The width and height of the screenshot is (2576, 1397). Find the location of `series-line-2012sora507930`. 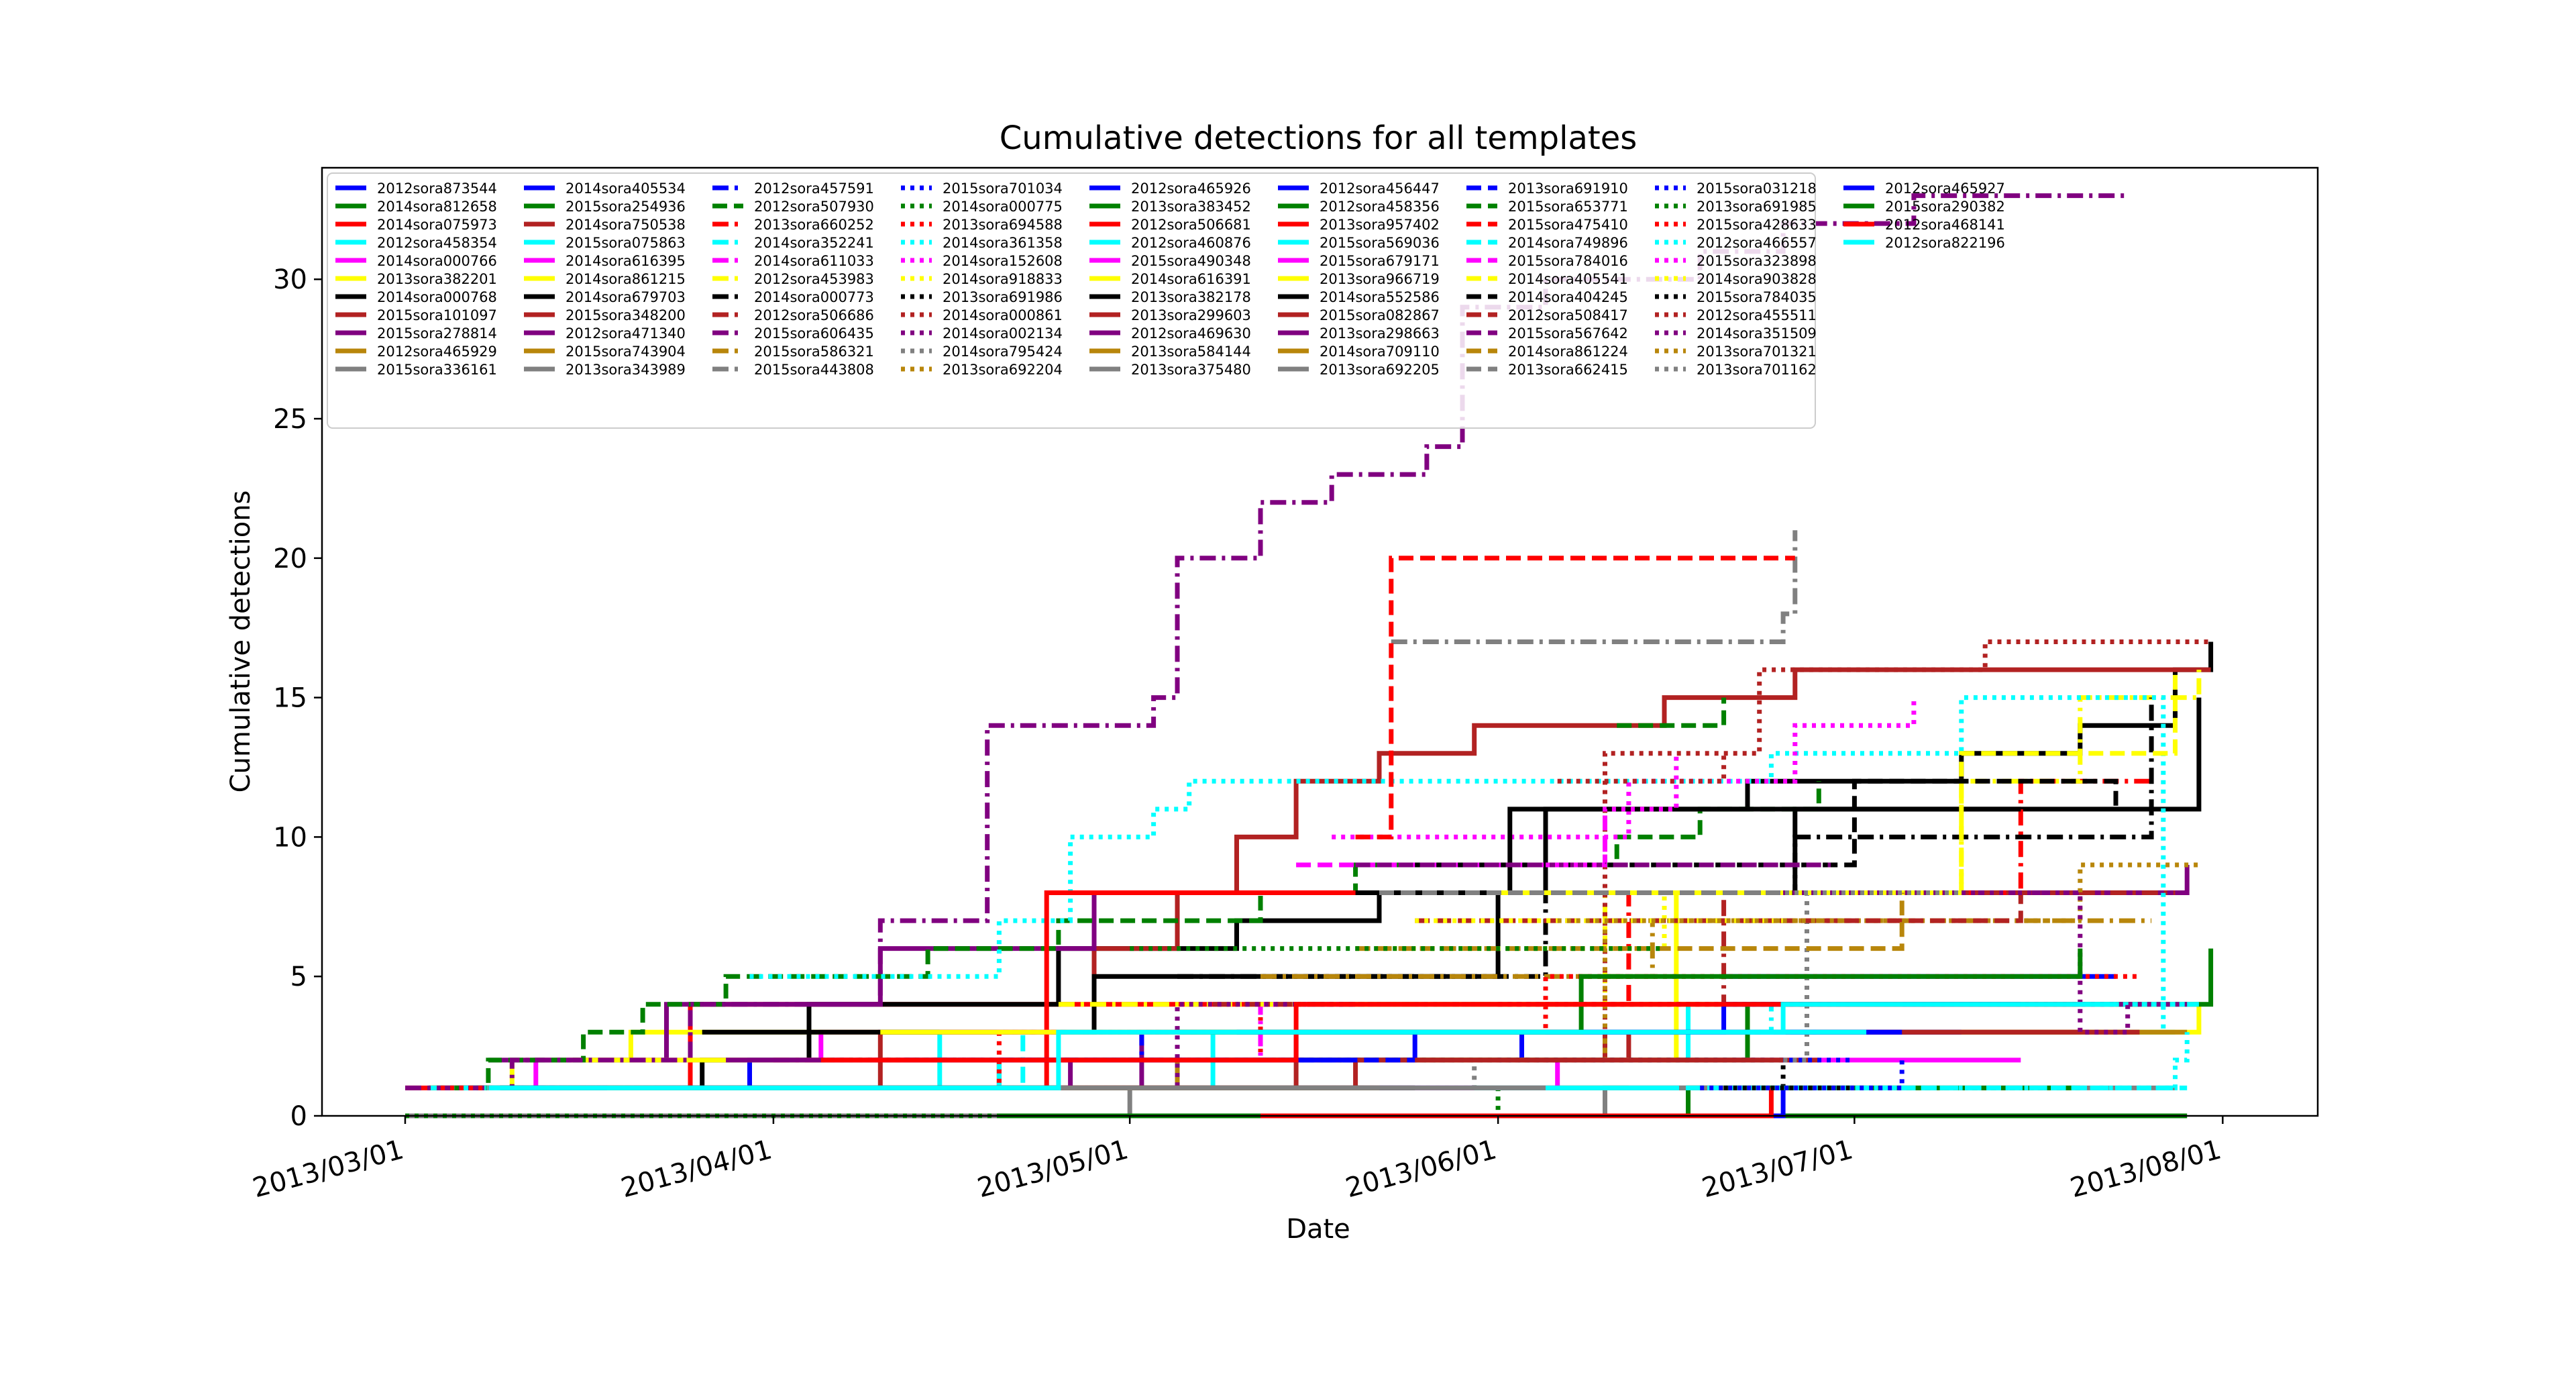

series-line-2012sora507930 is located at coordinates (1125, 935).